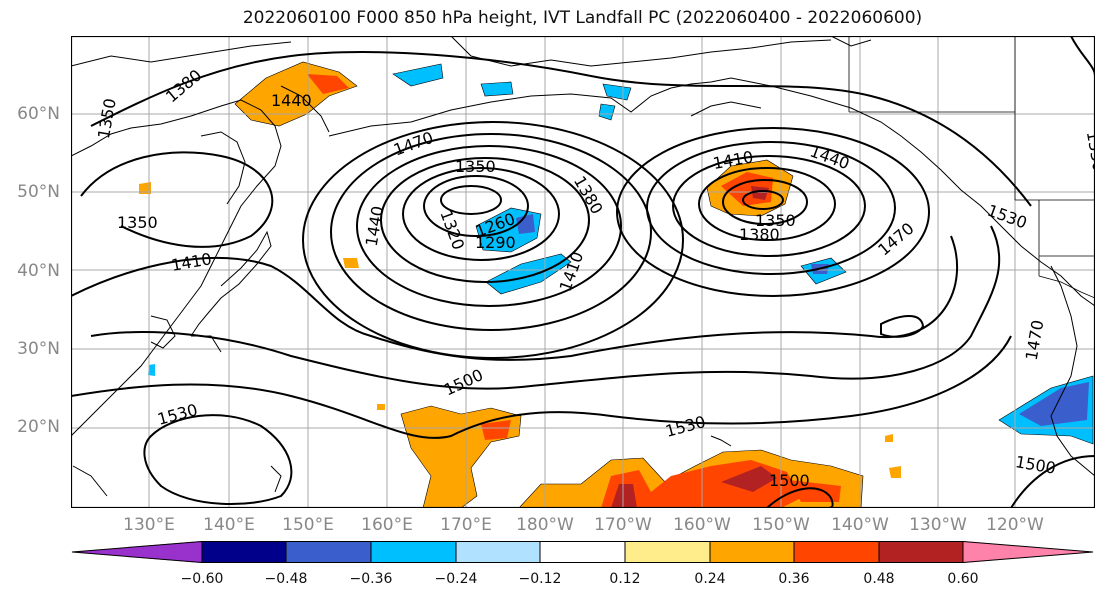 This screenshot has height=601, width=1105. Describe the element at coordinates (38, 271) in the screenshot. I see `lat-label-40: 40°N` at that location.